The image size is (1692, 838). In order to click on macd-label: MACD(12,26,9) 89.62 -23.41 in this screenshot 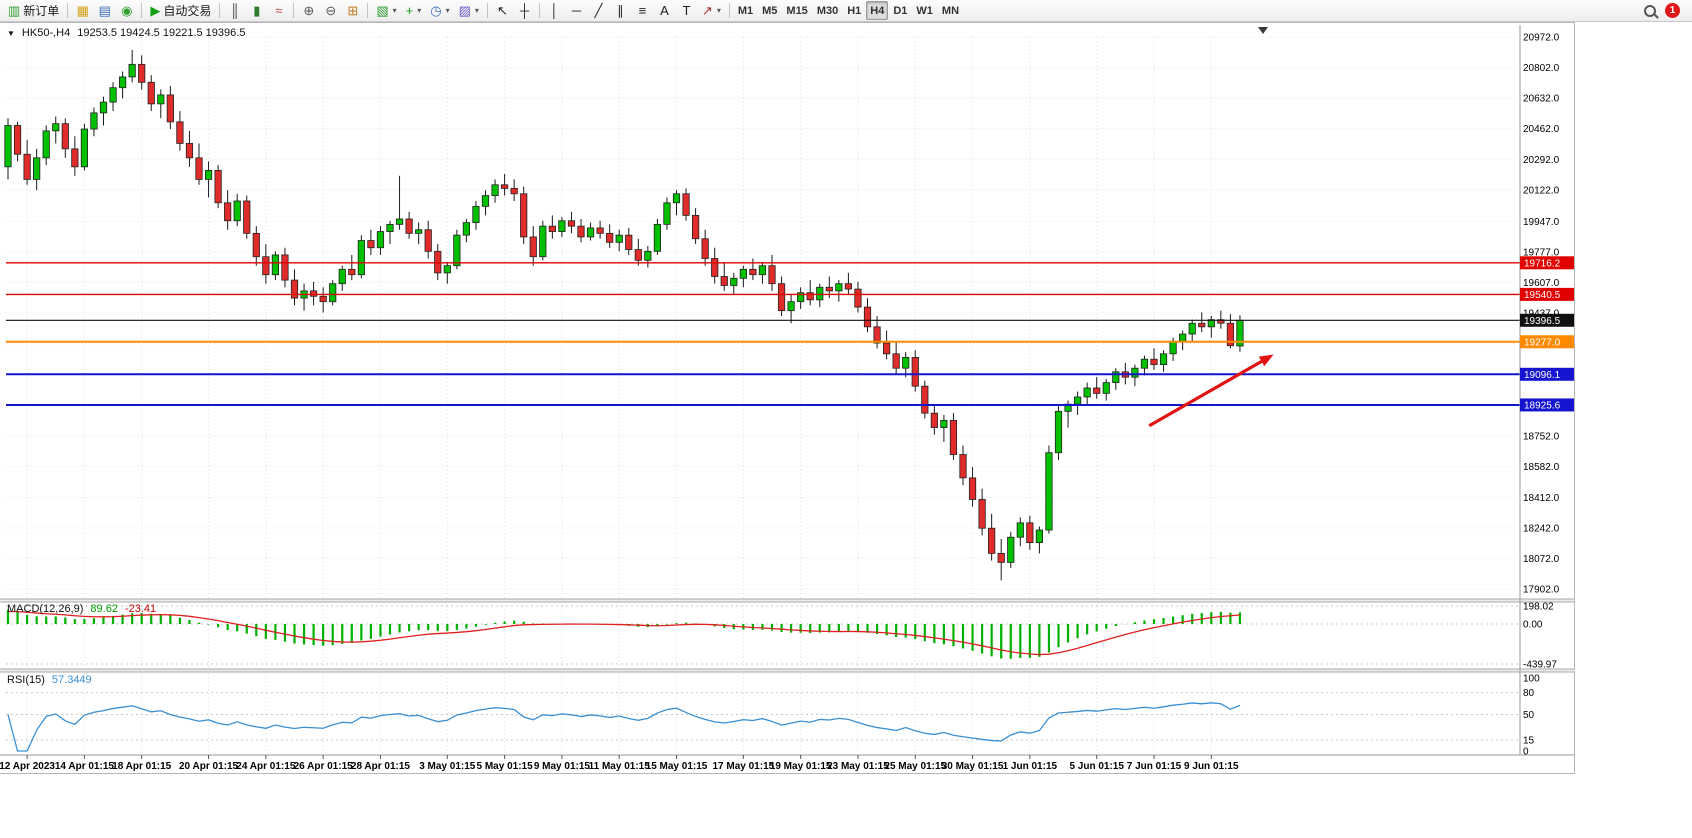, I will do `click(81, 609)`.